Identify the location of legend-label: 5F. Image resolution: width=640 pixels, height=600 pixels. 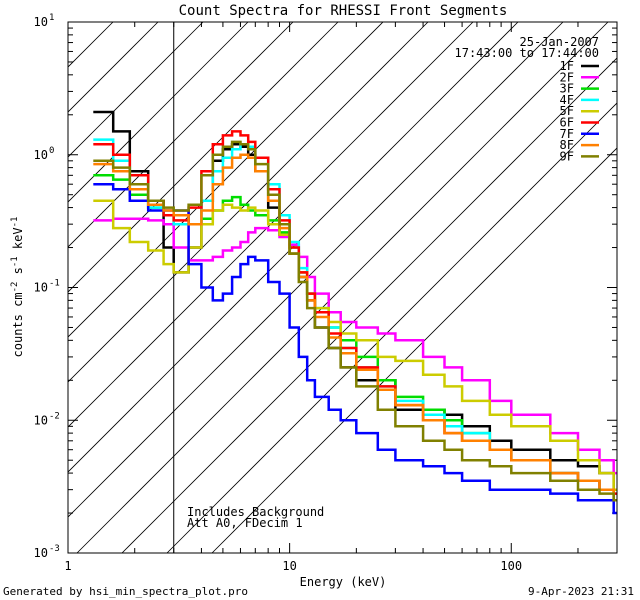
(567, 111).